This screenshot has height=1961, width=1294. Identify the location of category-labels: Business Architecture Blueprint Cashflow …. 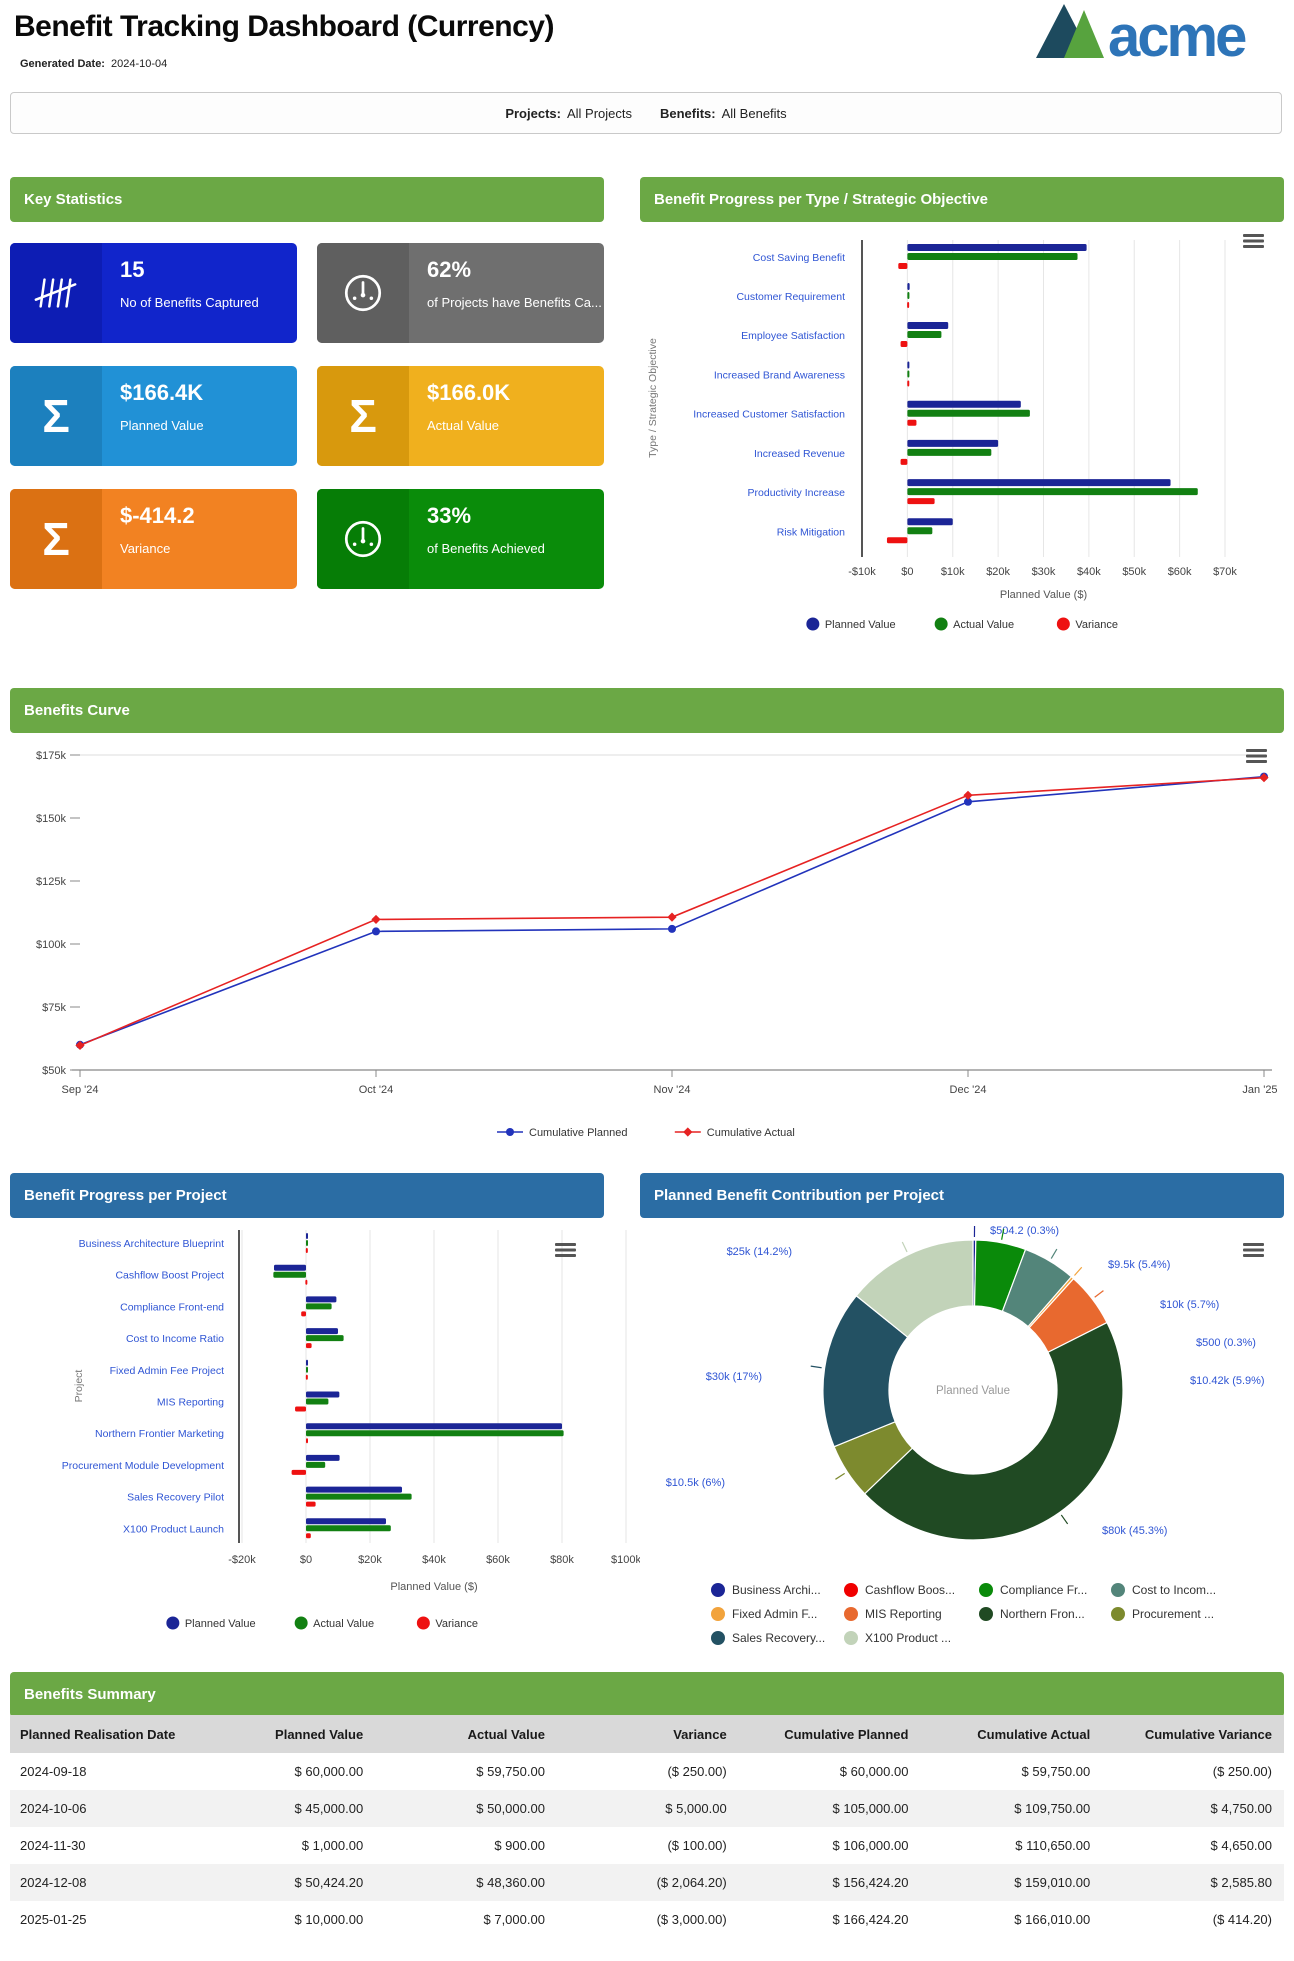
(143, 1386).